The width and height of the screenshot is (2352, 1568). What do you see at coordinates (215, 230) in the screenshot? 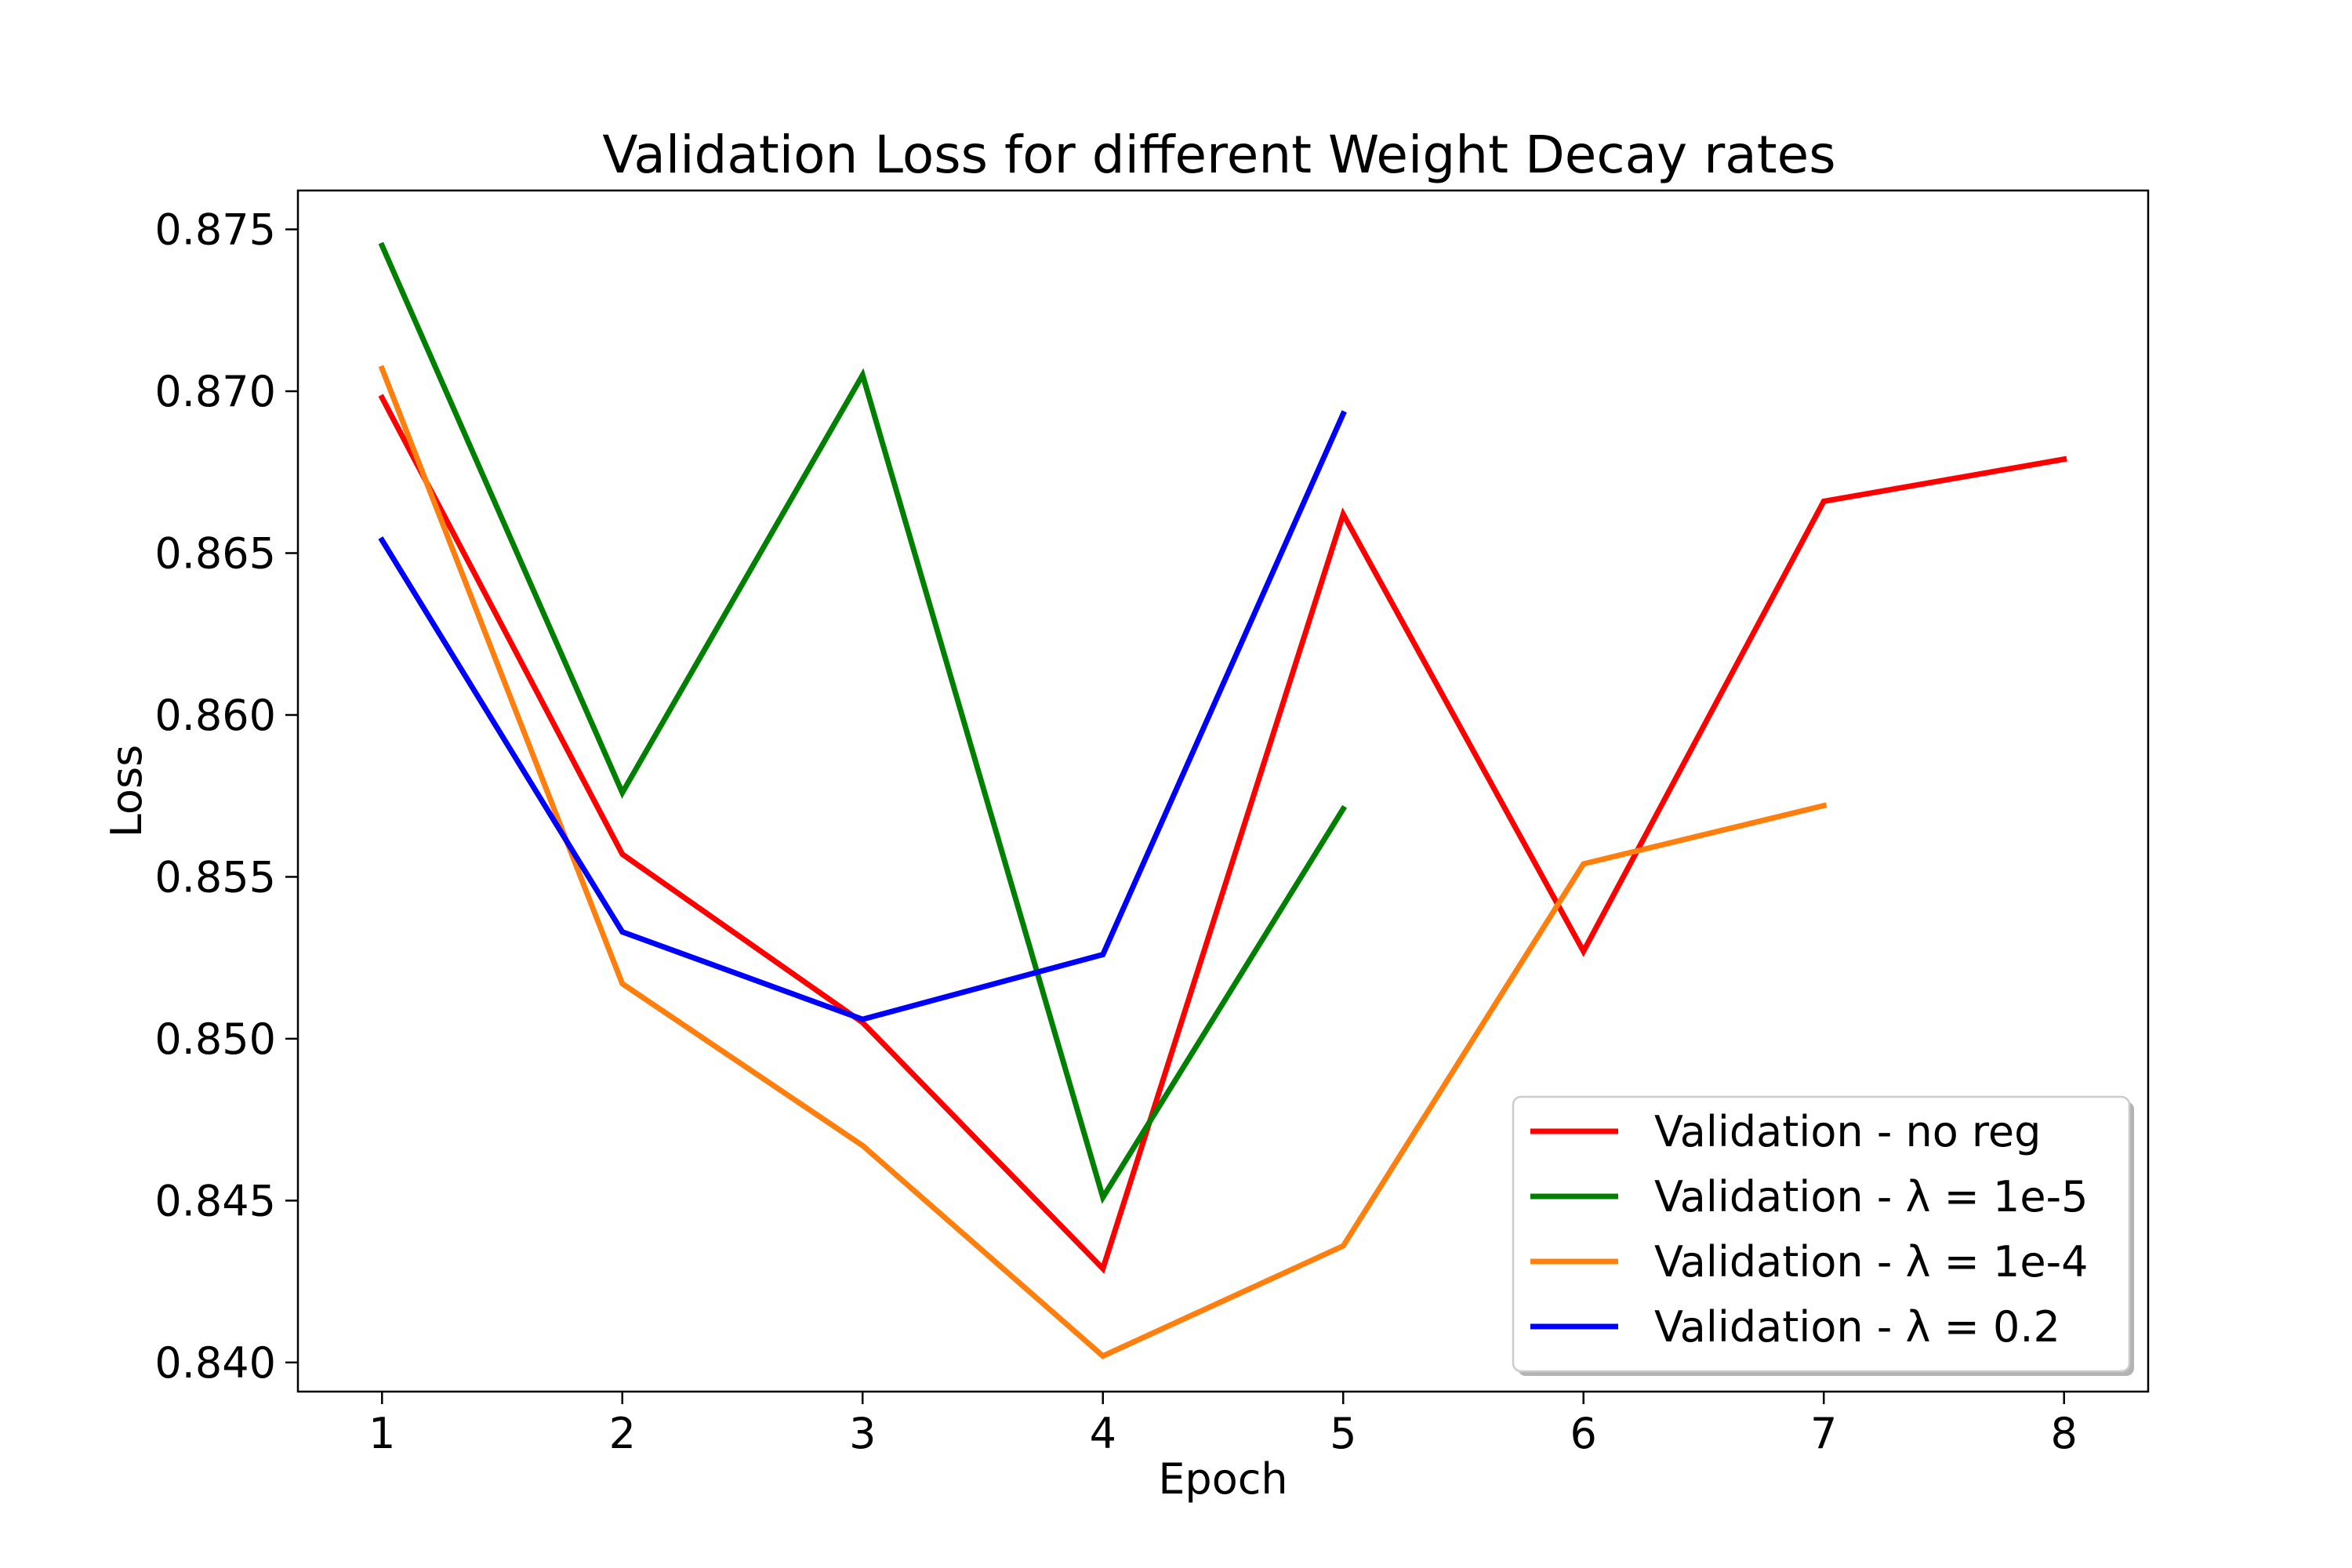
I see `y-tick-label: 0.875` at bounding box center [215, 230].